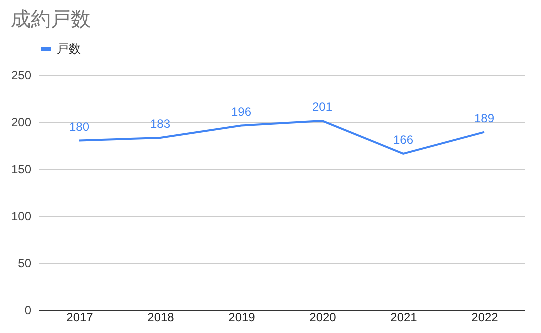 This screenshot has height=333, width=541. What do you see at coordinates (21, 75) in the screenshot?
I see `y-tick-label: 250` at bounding box center [21, 75].